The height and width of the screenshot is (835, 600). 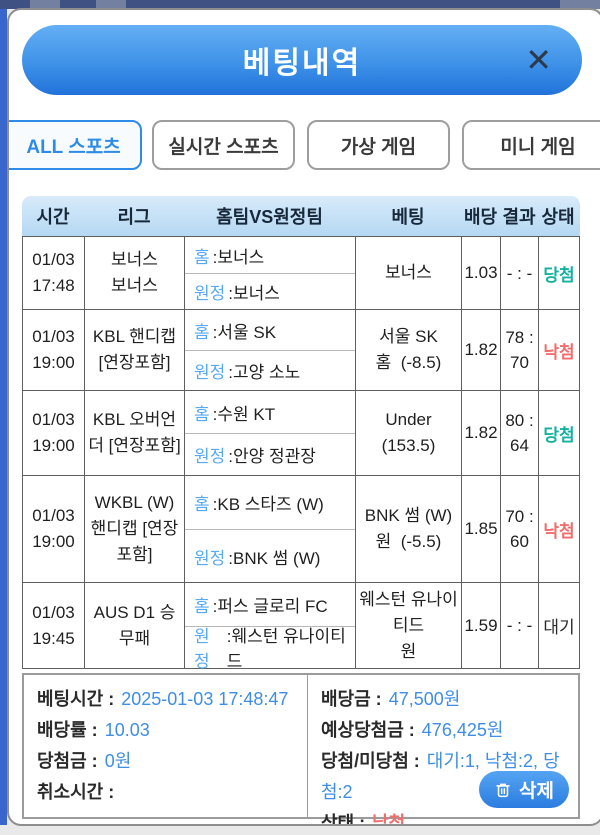 What do you see at coordinates (408, 217) in the screenshot?
I see `col-bet: 베팅` at bounding box center [408, 217].